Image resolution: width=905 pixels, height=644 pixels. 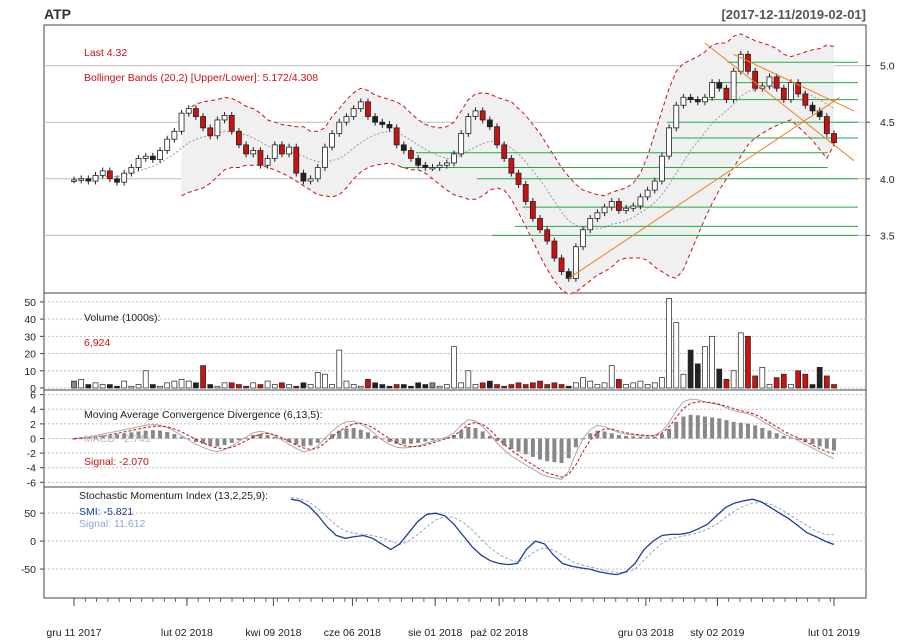 What do you see at coordinates (887, 236) in the screenshot?
I see `price-tick-label: 3.5` at bounding box center [887, 236].